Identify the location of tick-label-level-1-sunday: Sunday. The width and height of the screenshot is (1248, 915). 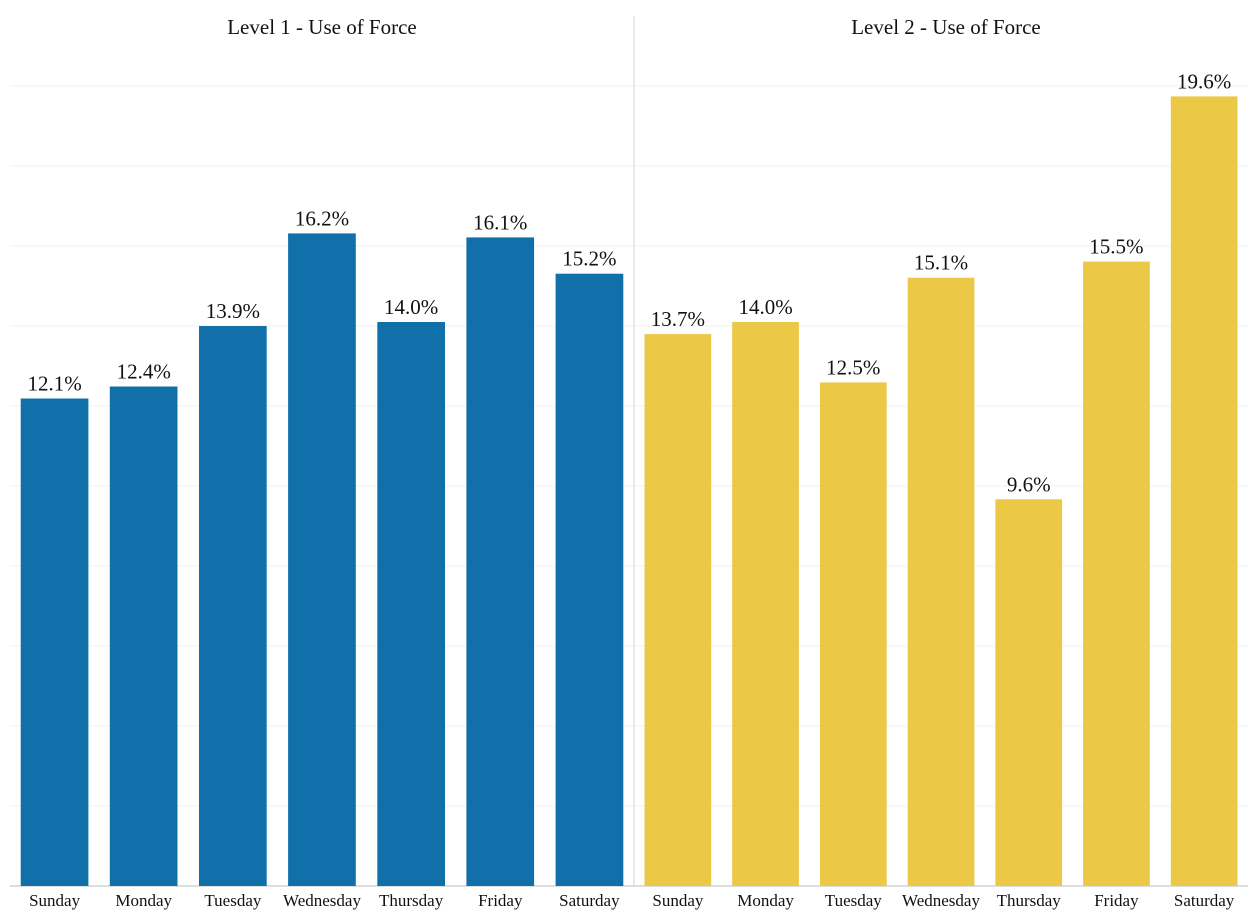
(55, 900).